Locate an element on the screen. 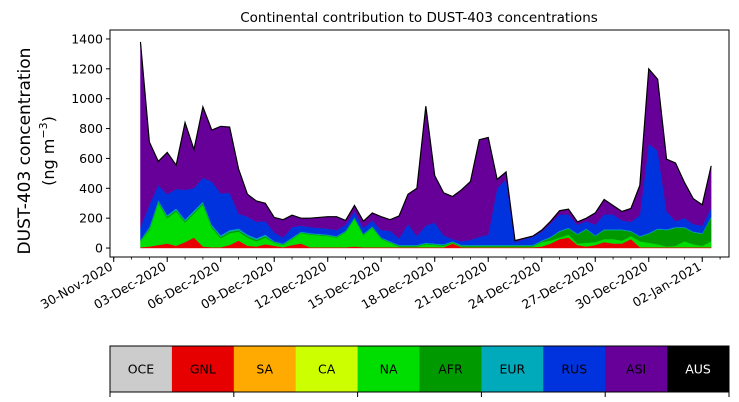  legend-label-sa: SA is located at coordinates (264, 369).